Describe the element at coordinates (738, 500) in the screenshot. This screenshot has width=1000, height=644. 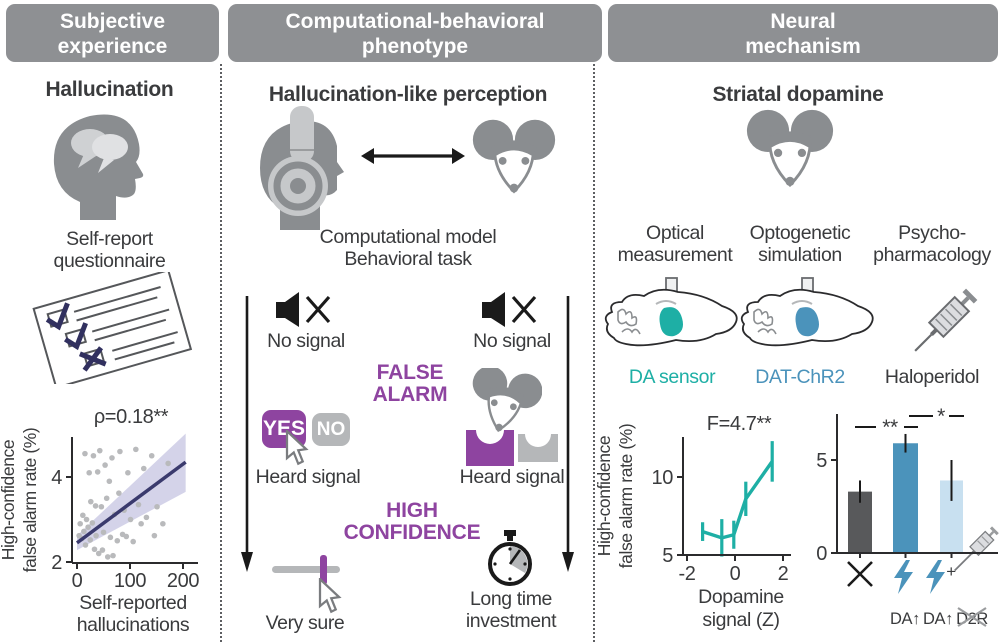
I see `data-line` at that location.